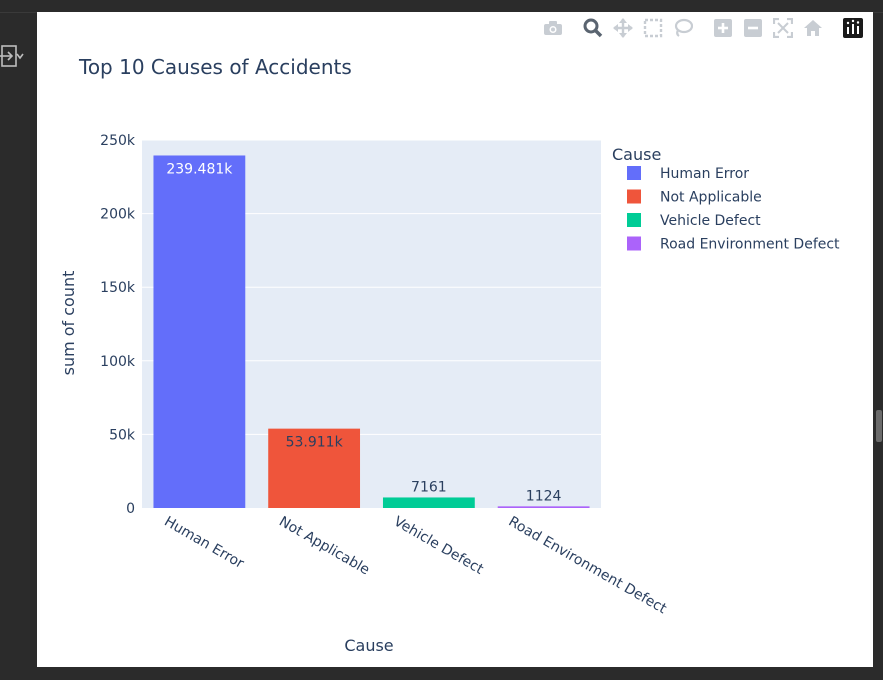 This screenshot has width=883, height=680. Describe the element at coordinates (588, 566) in the screenshot. I see `x-tick-label: Road Environment Defect` at that location.